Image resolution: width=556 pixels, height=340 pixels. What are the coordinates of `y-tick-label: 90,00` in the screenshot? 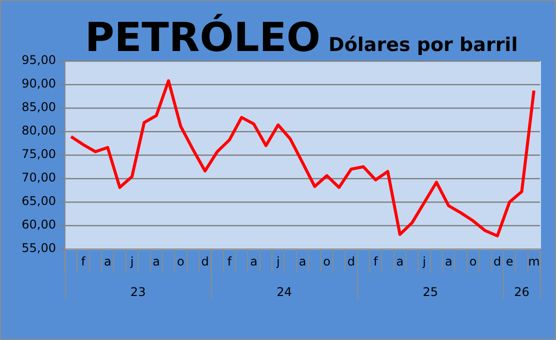 It's located at (39, 83).